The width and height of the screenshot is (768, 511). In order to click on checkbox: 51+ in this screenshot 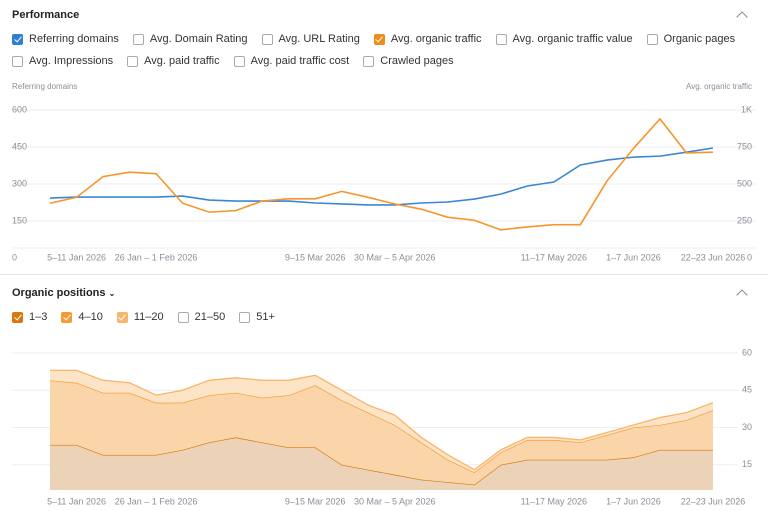, I will do `click(257, 317)`.